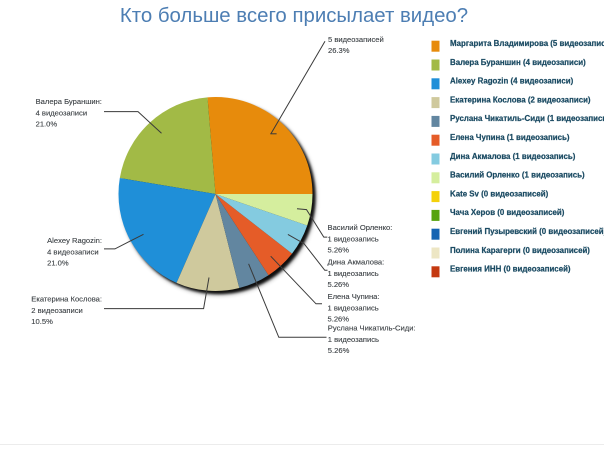  I want to click on svg-text: Руслана Чикатиль-Сиди:, so click(372, 328).